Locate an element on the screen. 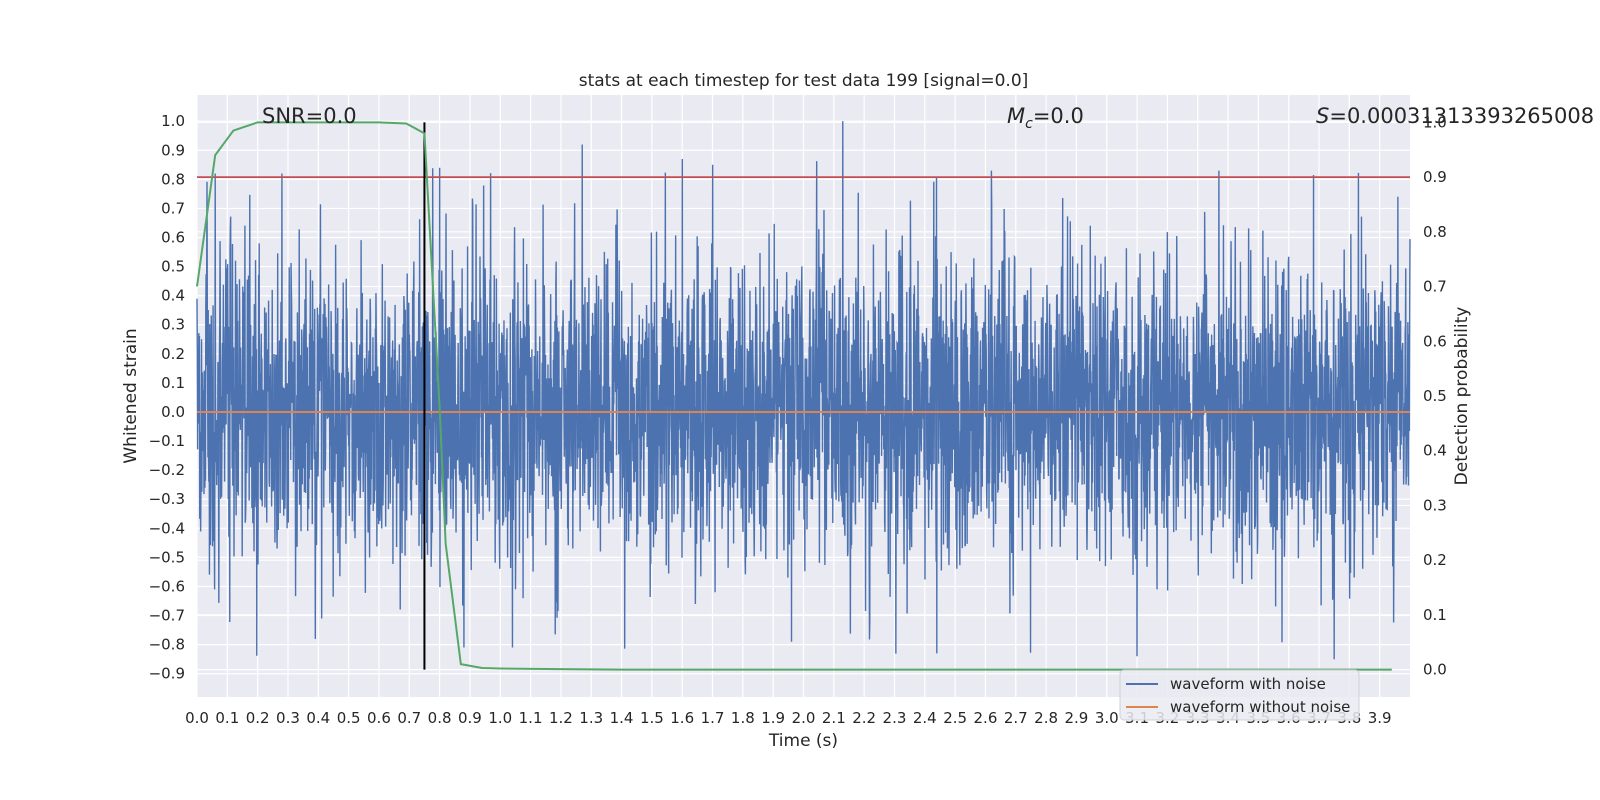 The height and width of the screenshot is (800, 1600). left-y-tick-label: −0.4 is located at coordinates (167, 528).